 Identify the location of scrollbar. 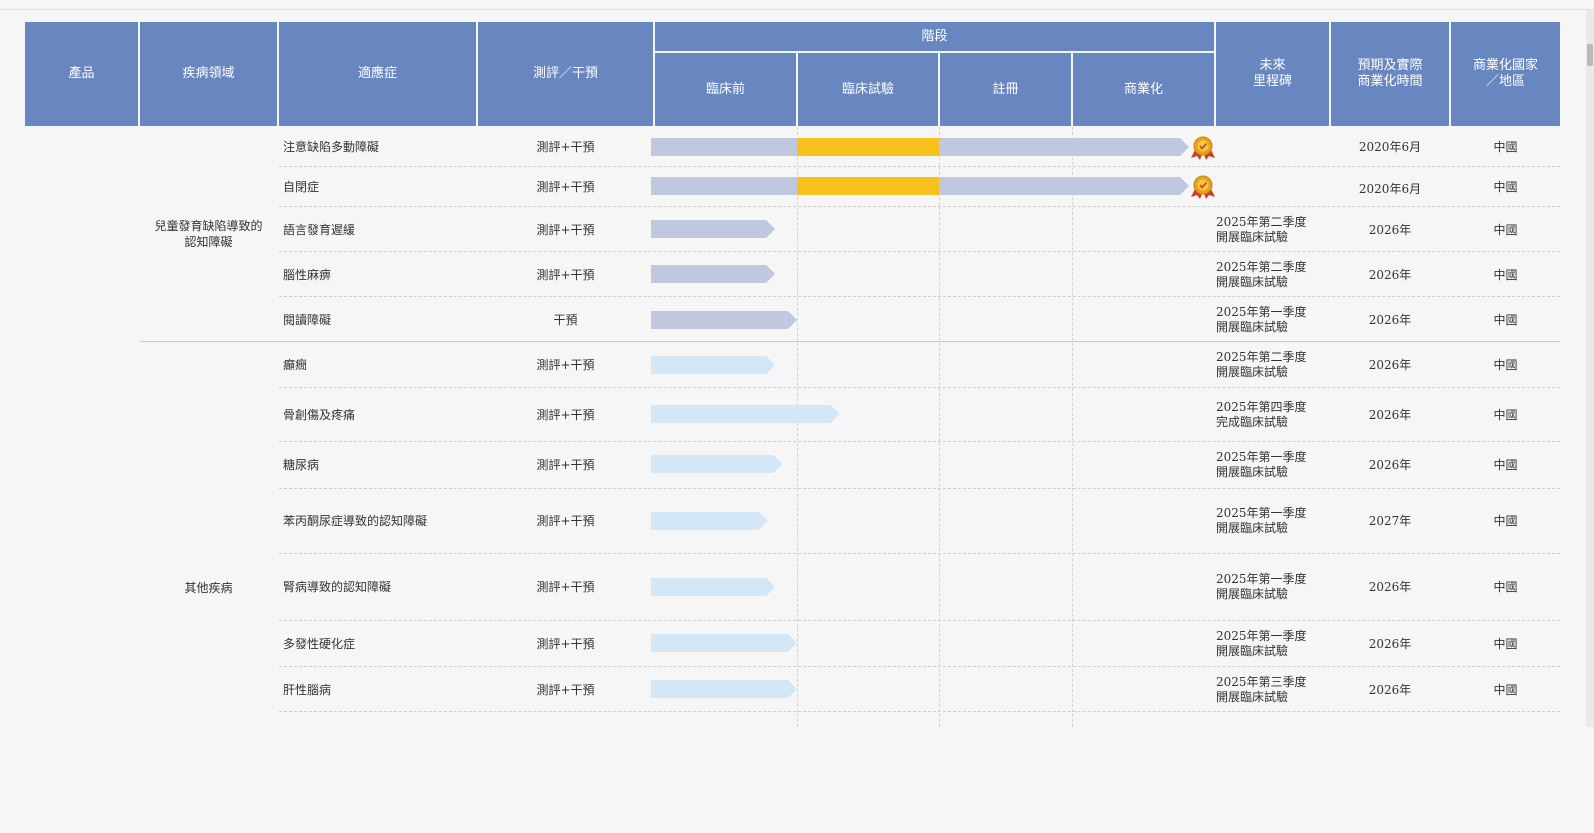
(1590, 368).